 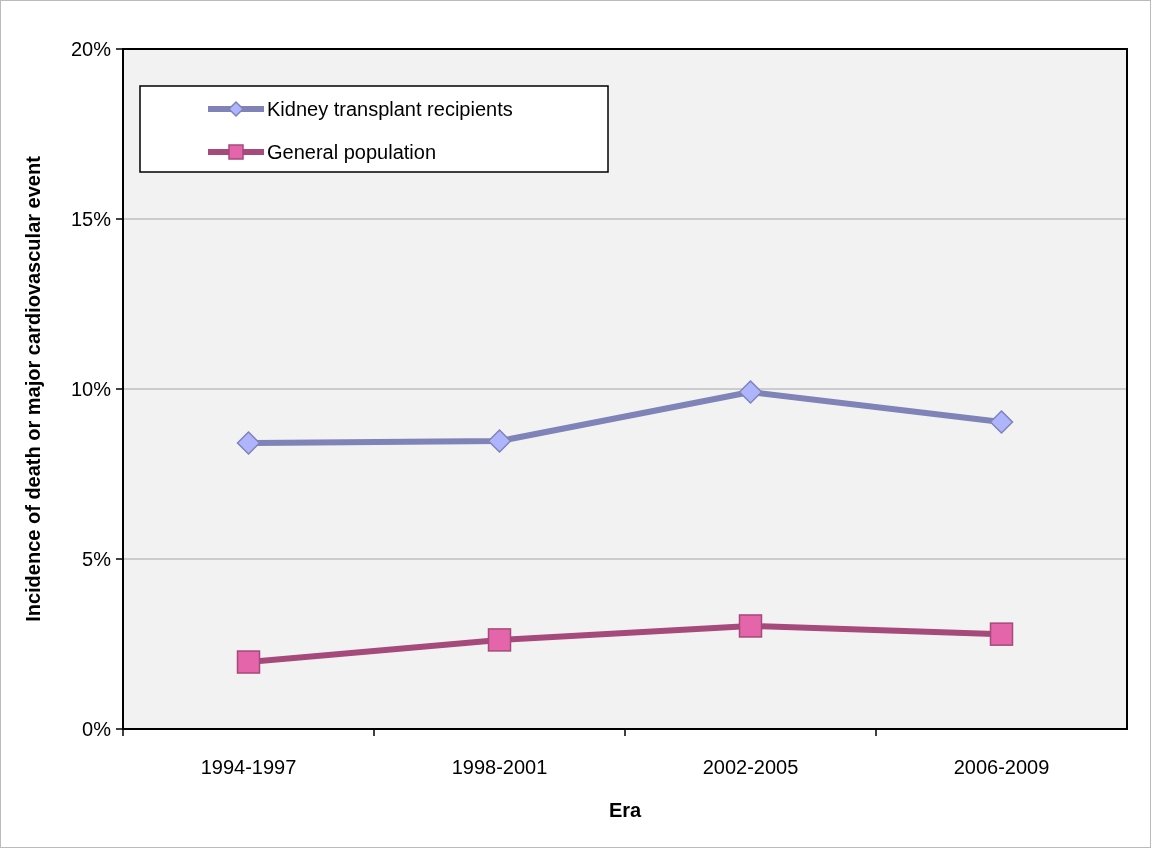 What do you see at coordinates (750, 767) in the screenshot?
I see `x-tick-label: 2002-2005` at bounding box center [750, 767].